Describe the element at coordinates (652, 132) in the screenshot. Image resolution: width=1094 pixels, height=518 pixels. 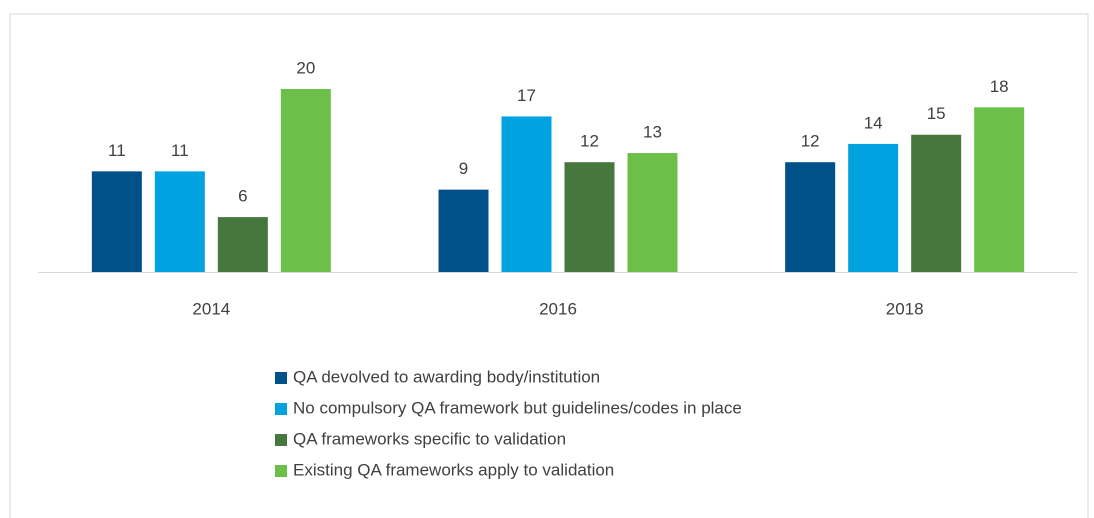
I see `data-label: 13` at that location.